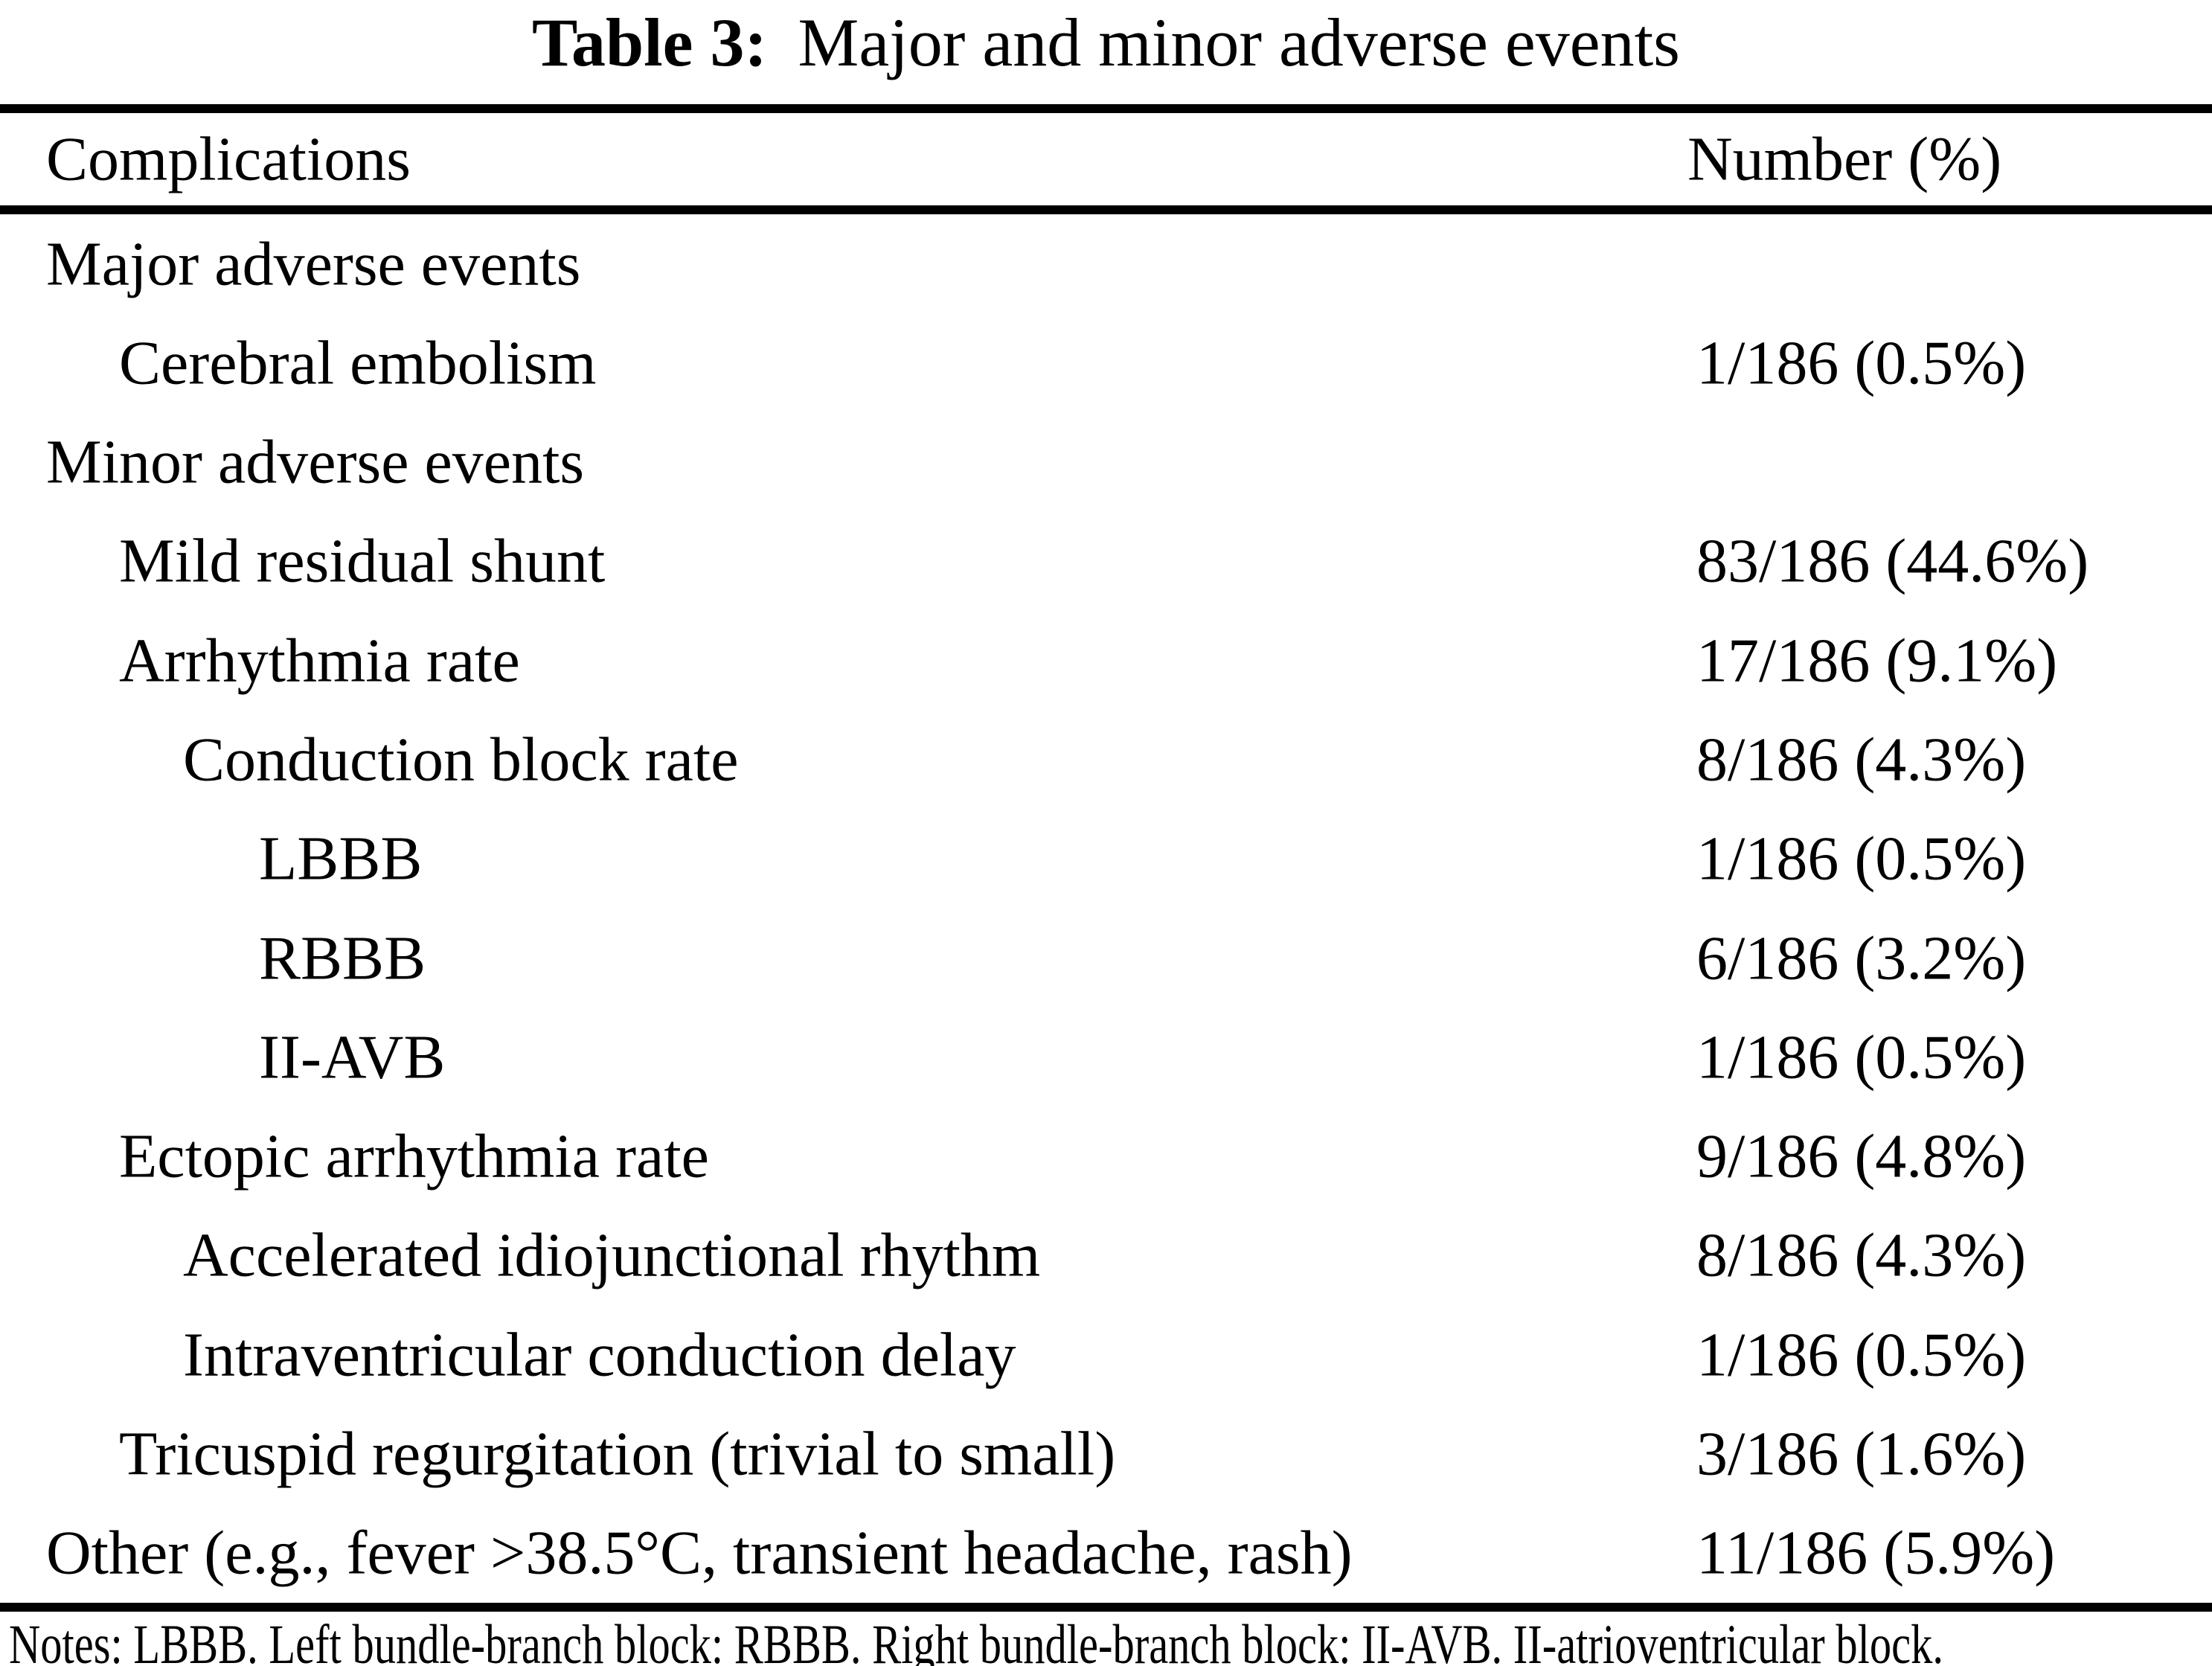  What do you see at coordinates (315, 462) in the screenshot?
I see `complication-label: Minor adverse events` at bounding box center [315, 462].